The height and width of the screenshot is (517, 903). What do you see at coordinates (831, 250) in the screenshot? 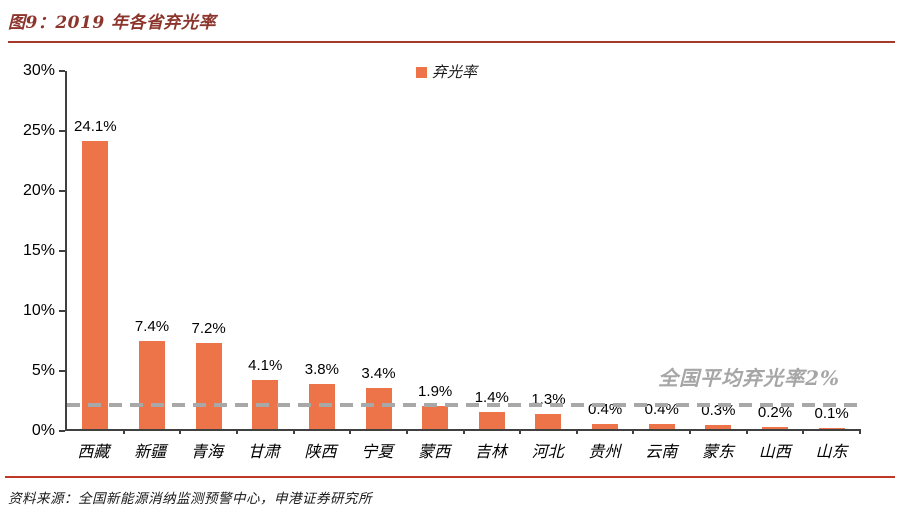
I see `bar-cell: 0.1%` at bounding box center [831, 250].